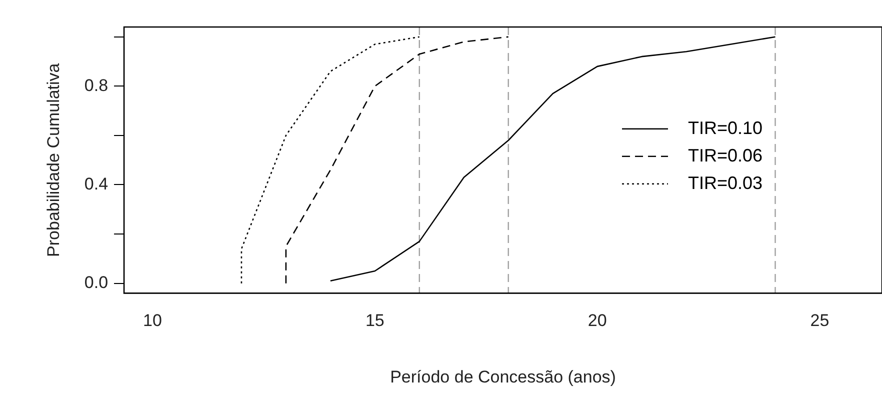 The image size is (882, 412). Describe the element at coordinates (330, 160) in the screenshot. I see `line-series` at that location.